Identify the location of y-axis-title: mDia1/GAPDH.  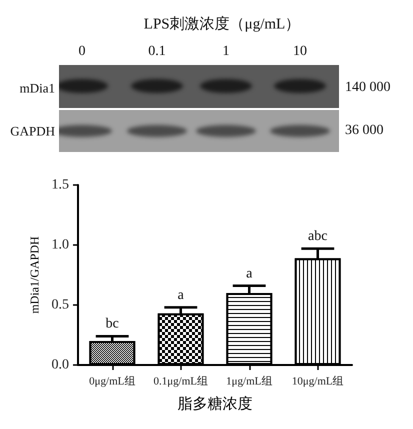
(35, 275).